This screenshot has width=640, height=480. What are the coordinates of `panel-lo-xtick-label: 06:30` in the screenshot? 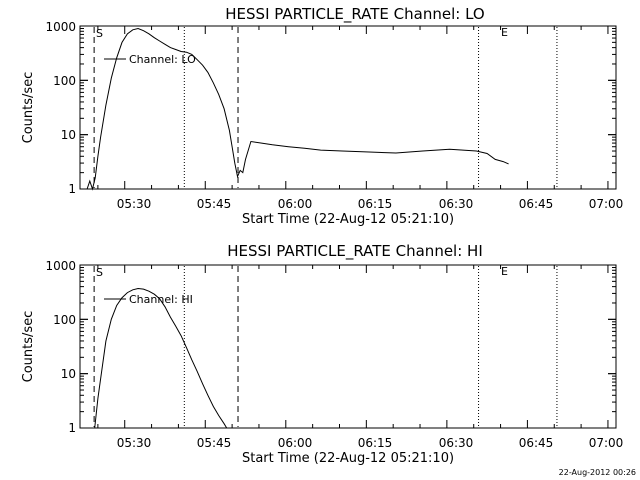 It's located at (456, 204).